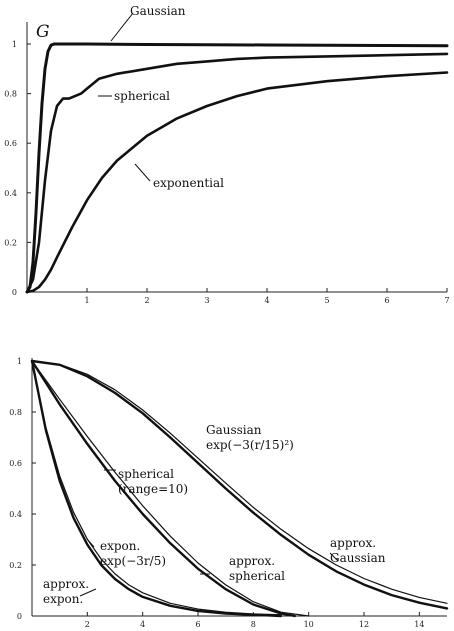  What do you see at coordinates (10, 193) in the screenshot?
I see `top-y-tick-label: 0.4` at bounding box center [10, 193].